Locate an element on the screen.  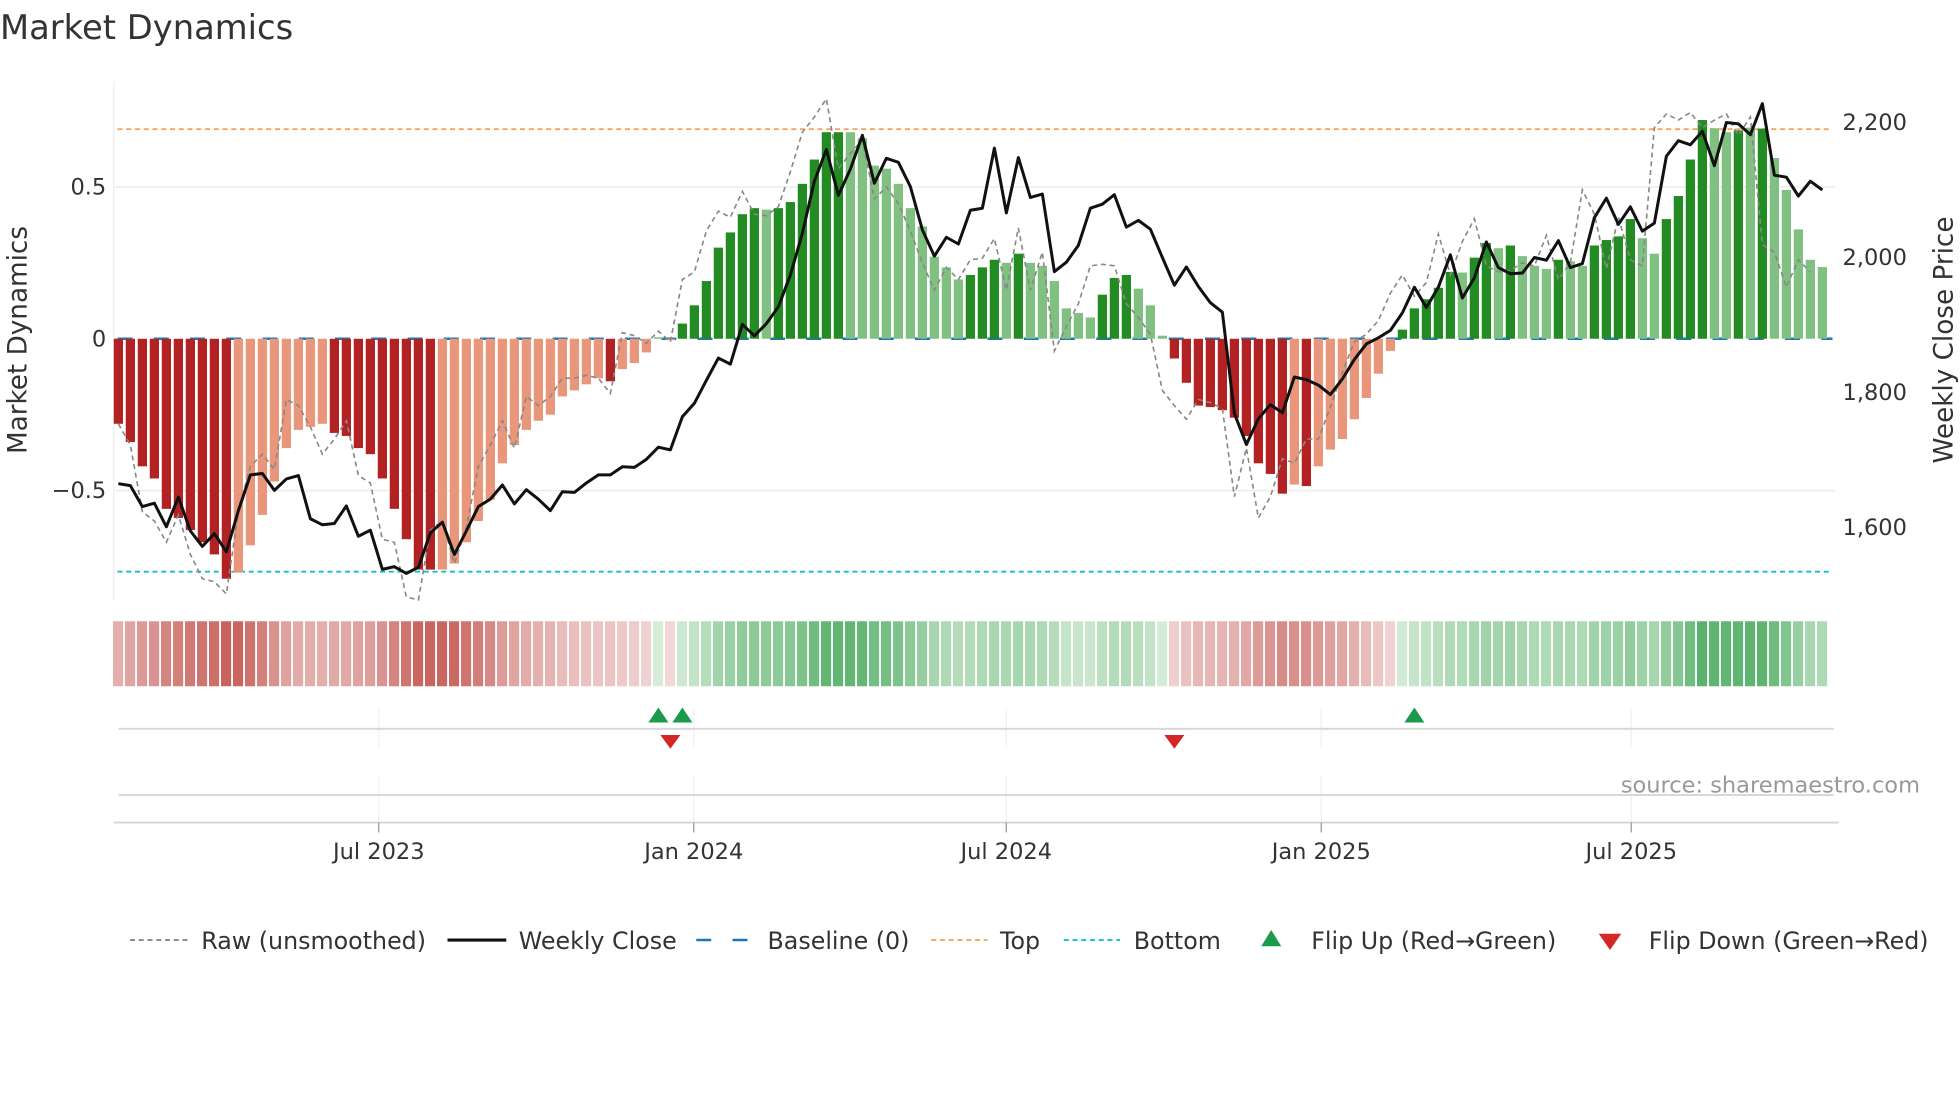
x-tick-label: Jan 2024 is located at coordinates (692, 852).